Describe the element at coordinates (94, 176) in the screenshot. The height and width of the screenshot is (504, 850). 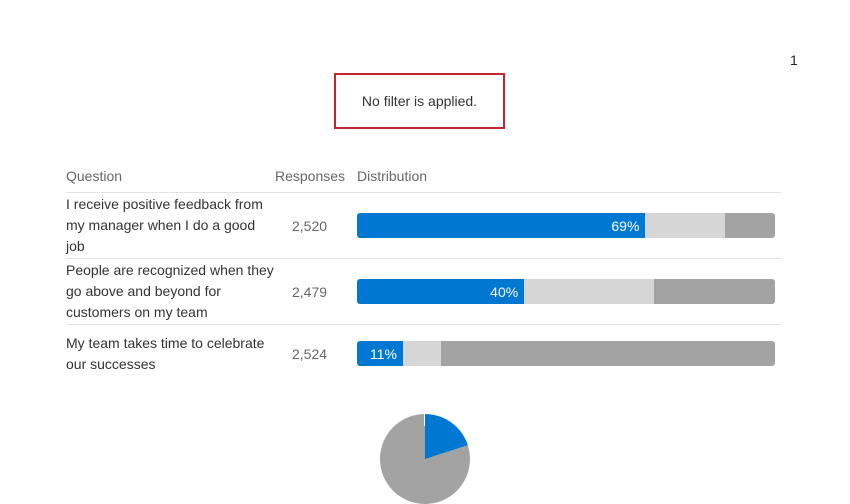
I see `header-question: Question` at that location.